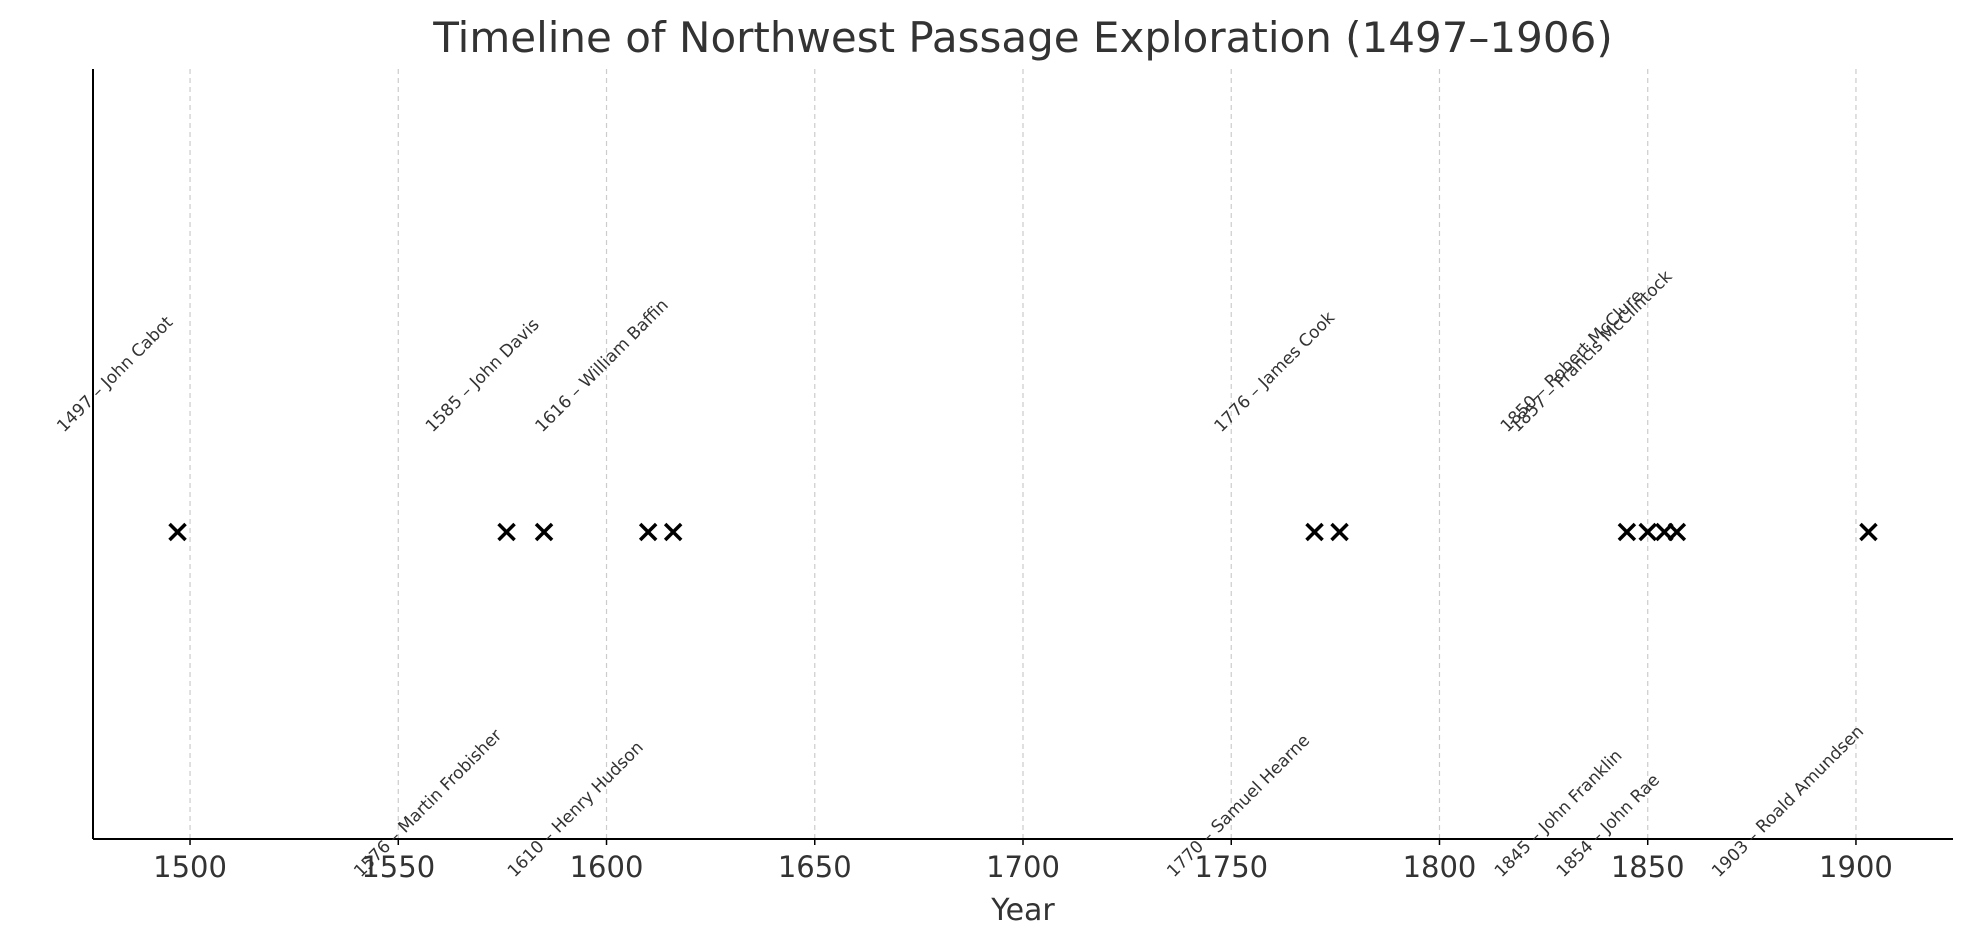 Image resolution: width=1973 pixels, height=947 pixels. What do you see at coordinates (1022, 910) in the screenshot?
I see `x-axis-label: Year` at bounding box center [1022, 910].